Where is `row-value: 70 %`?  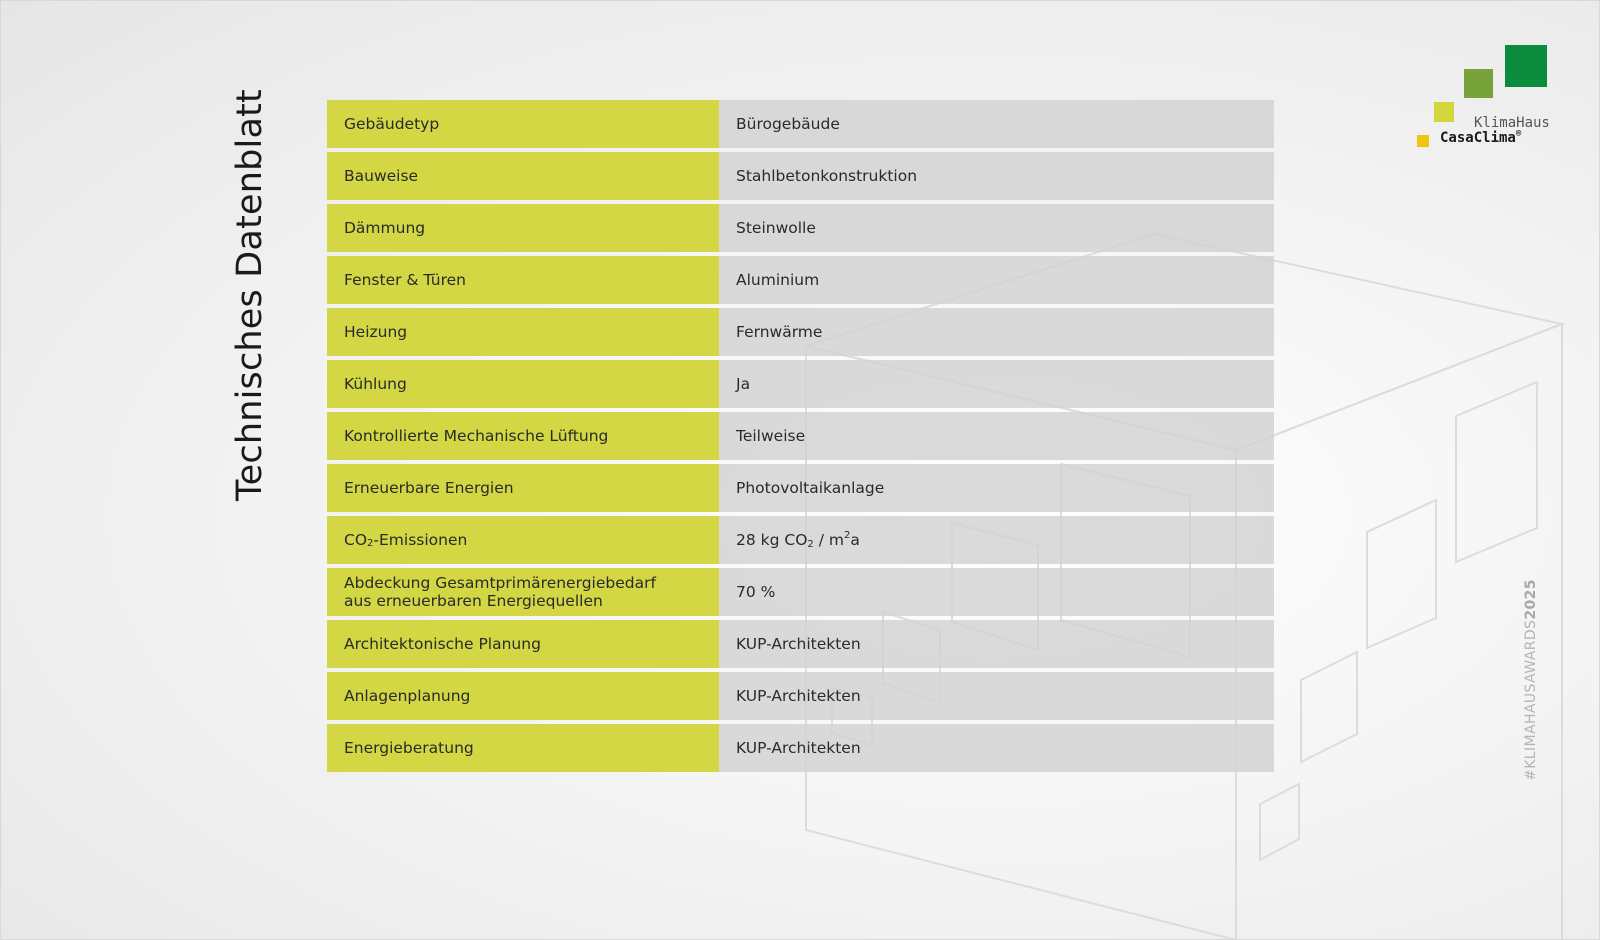 row-value: 70 % is located at coordinates (996, 592).